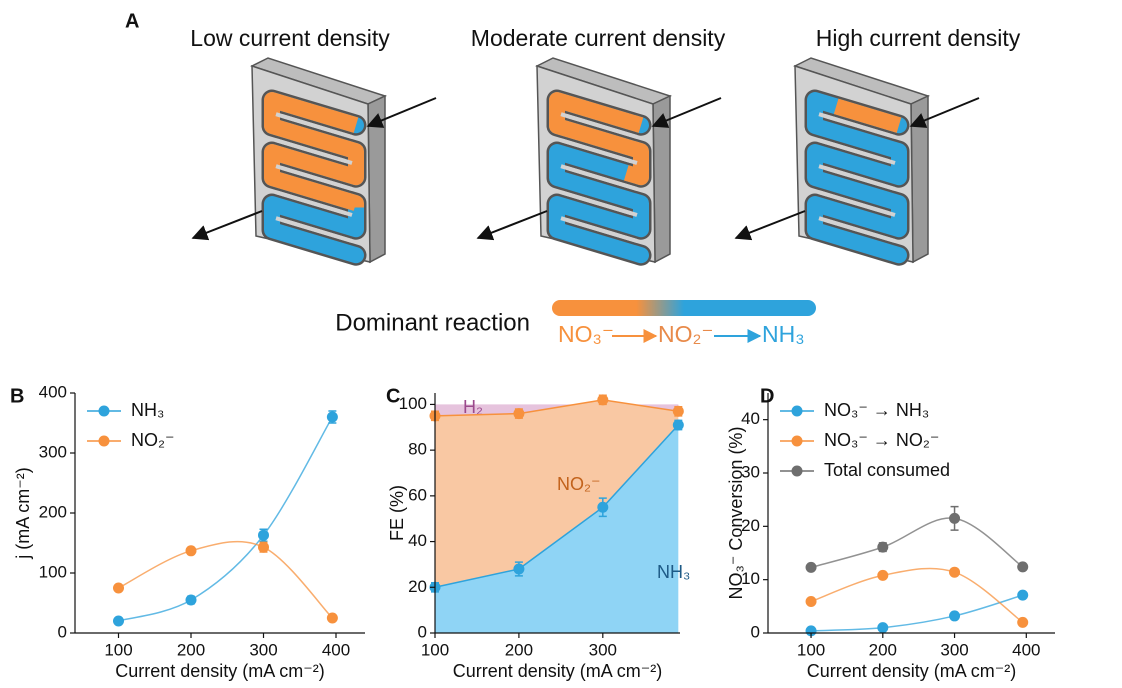 The image size is (1122, 688). I want to click on legend-label: NO₃⁻ → NO₂⁻, so click(881, 440).